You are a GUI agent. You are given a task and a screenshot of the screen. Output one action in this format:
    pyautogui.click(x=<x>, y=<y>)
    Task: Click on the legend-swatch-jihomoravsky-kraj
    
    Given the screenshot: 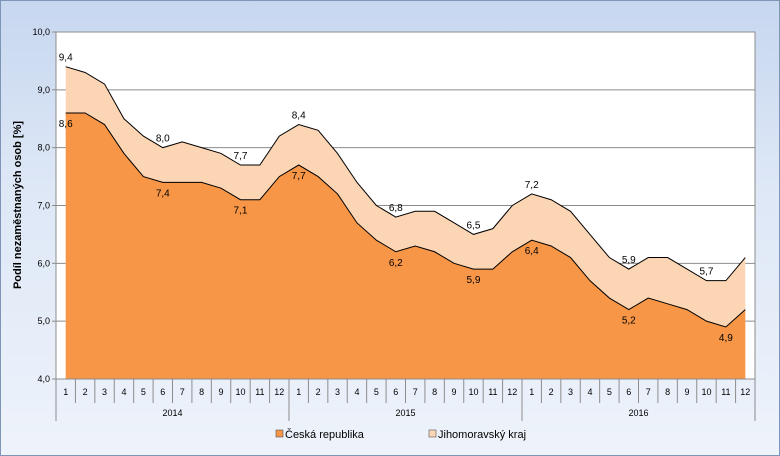 What is the action you would take?
    pyautogui.click(x=432, y=433)
    